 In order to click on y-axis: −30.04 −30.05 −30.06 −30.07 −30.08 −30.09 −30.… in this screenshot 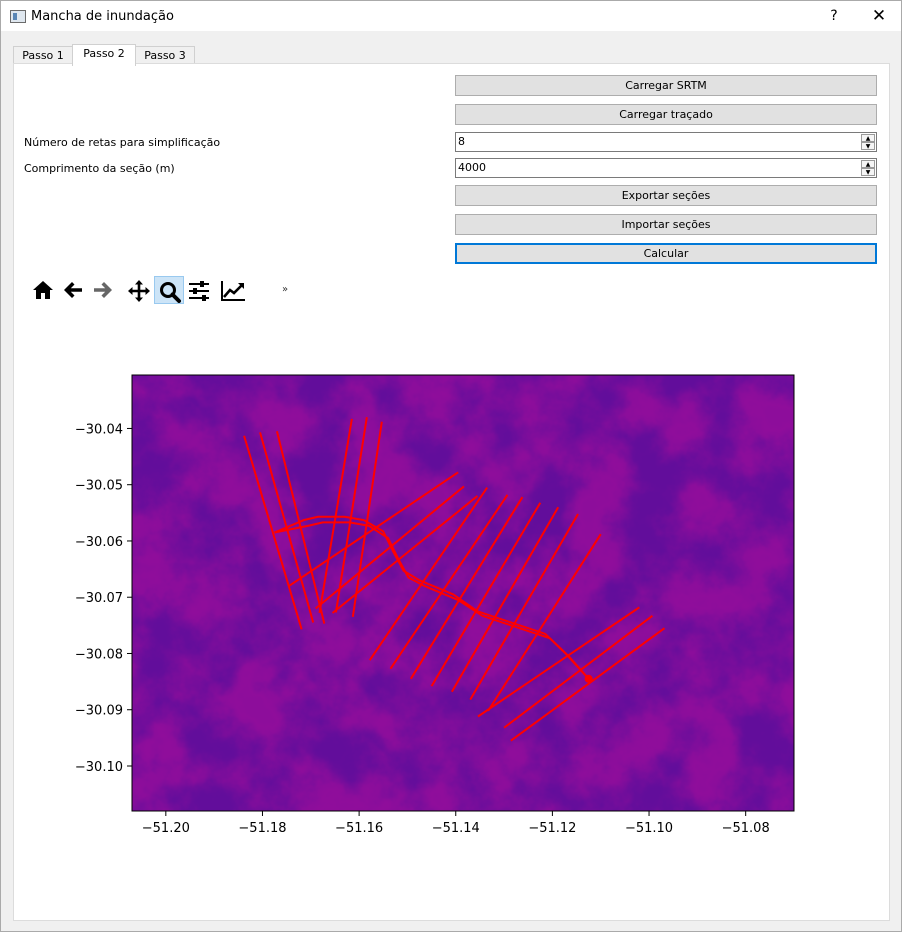, I will do `click(103, 598)`.